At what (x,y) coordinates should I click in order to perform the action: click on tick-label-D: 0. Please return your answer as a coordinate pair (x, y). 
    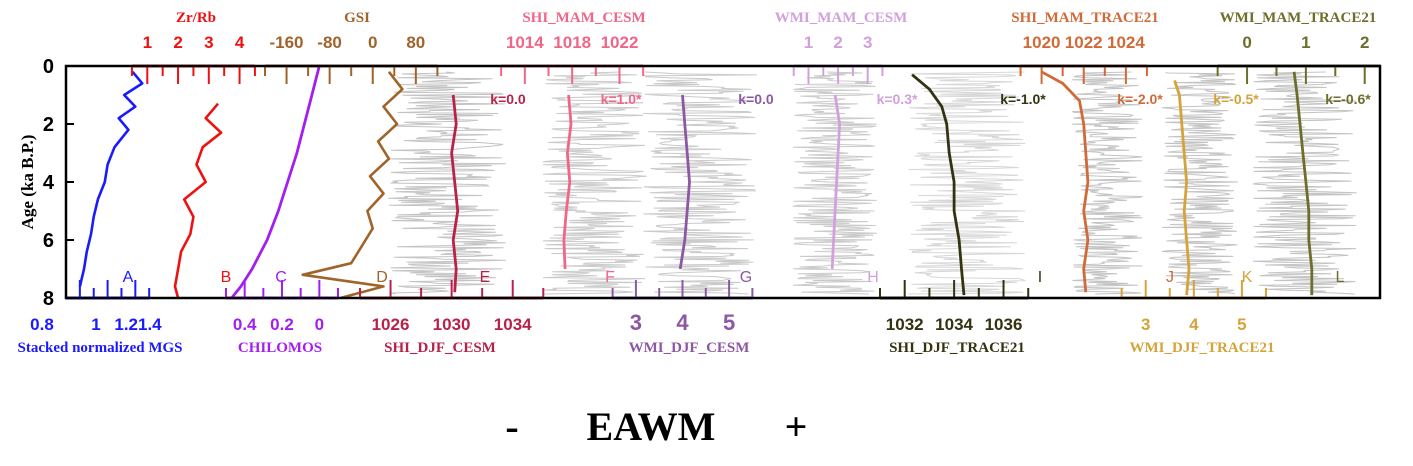
    Looking at the image, I should click on (372, 42).